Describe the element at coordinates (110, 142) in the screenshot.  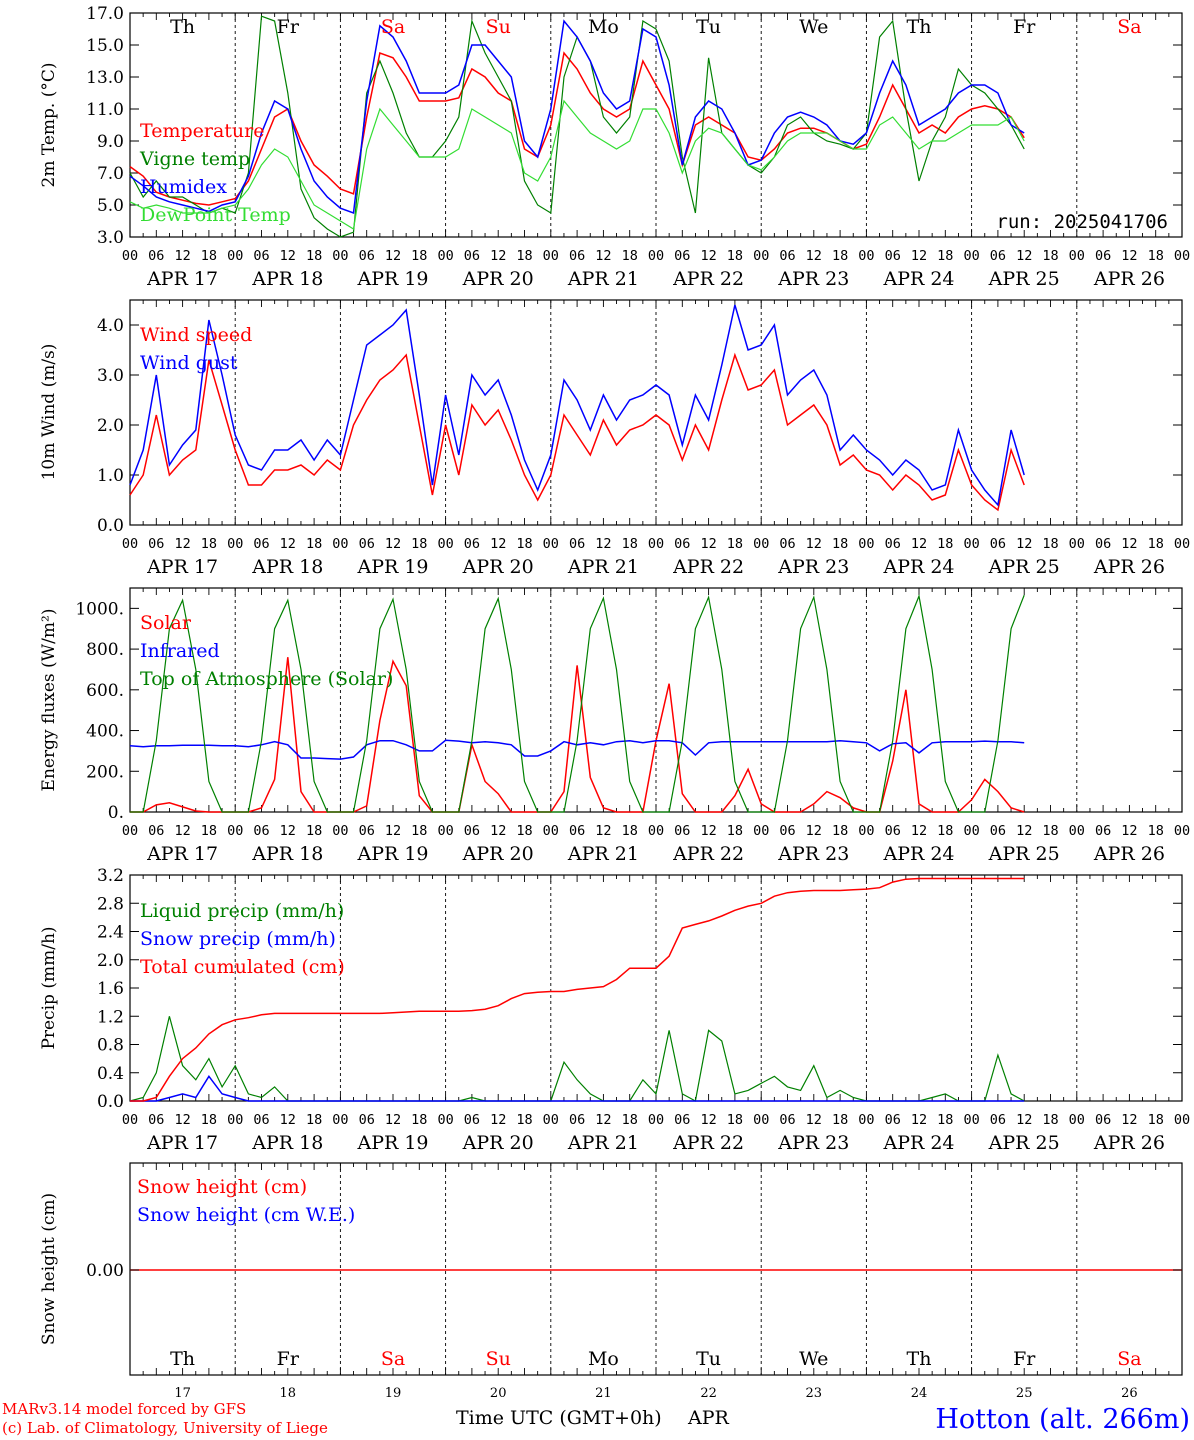
I see `y-tick-label: 9.0` at that location.